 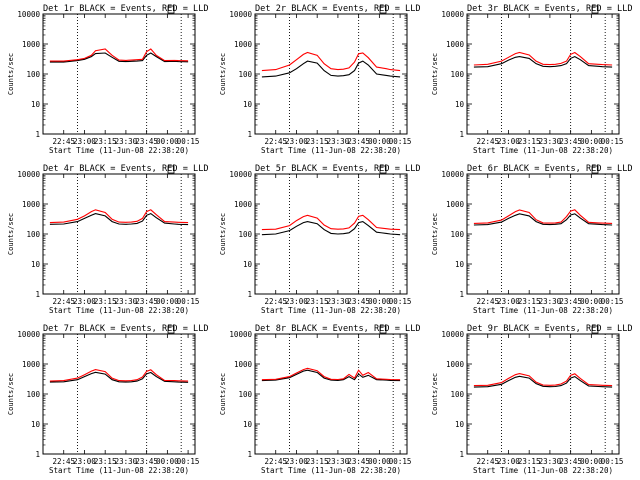 I want to click on chart-title: Det 1r BLACK = Events, RED = LLD, so click(x=126, y=9).